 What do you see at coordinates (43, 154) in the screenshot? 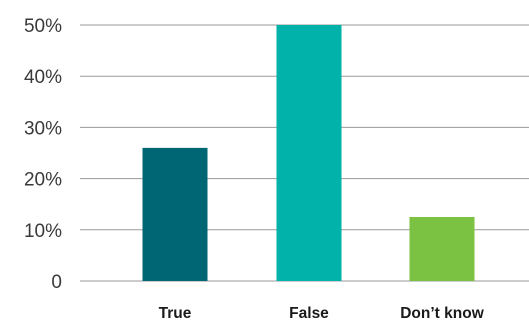
I see `y-axis-tick-labels: 0 10% 20% 30% 40% 50%` at bounding box center [43, 154].